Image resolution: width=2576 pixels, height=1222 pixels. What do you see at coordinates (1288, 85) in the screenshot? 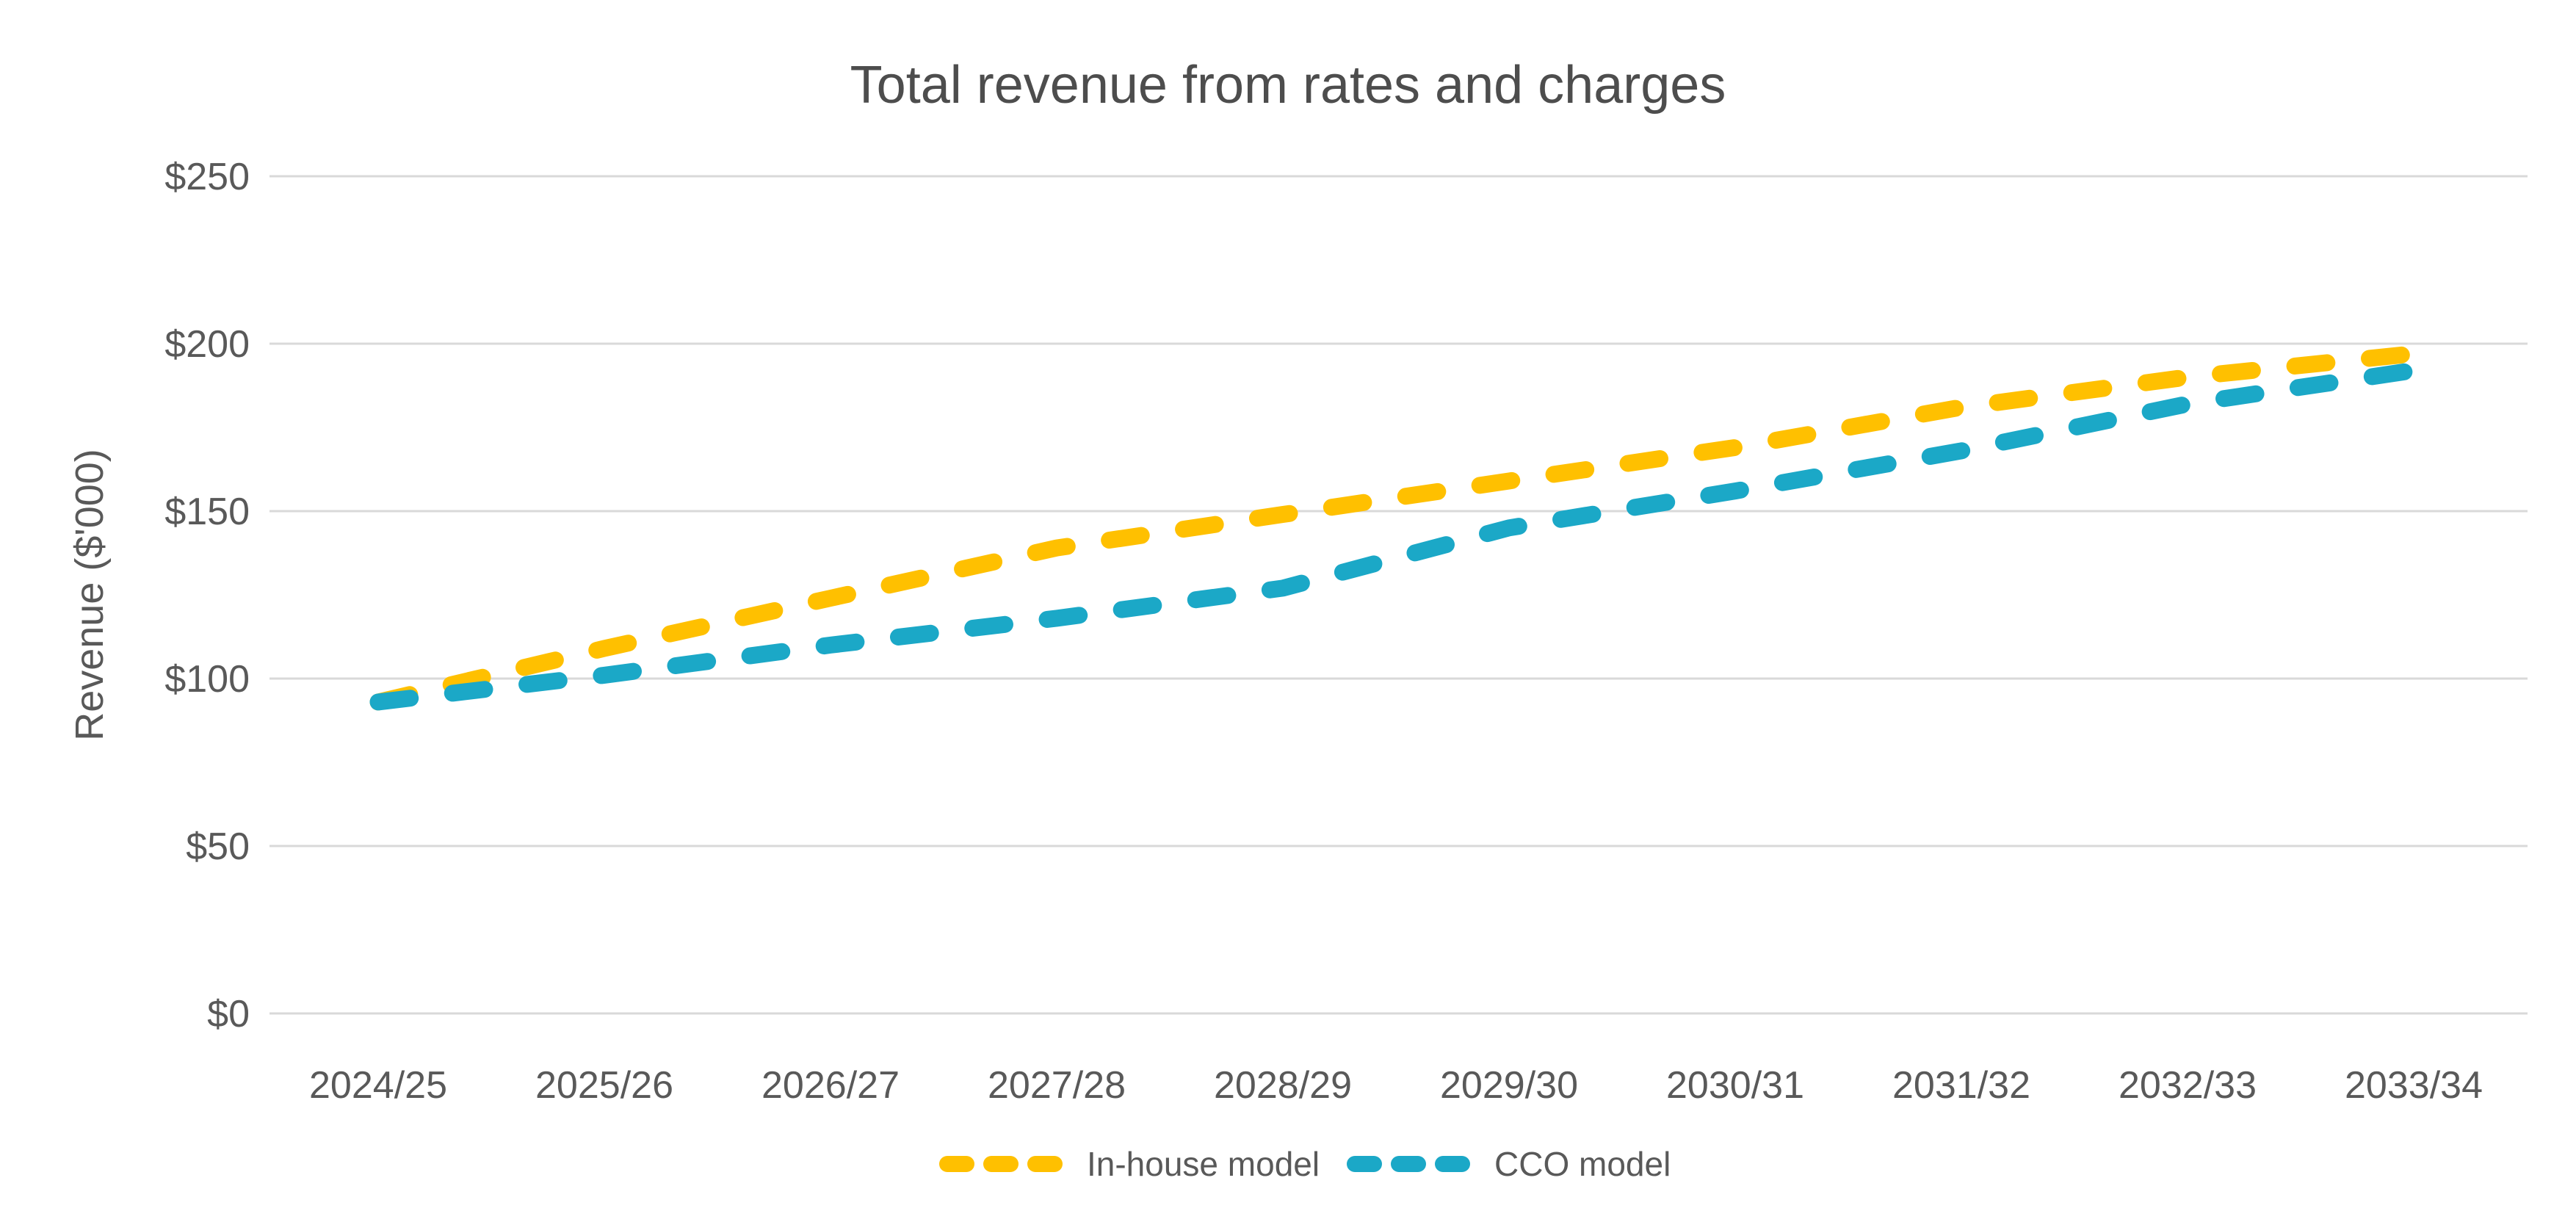
I see `chart-title: Total revenue from rates and charges` at bounding box center [1288, 85].